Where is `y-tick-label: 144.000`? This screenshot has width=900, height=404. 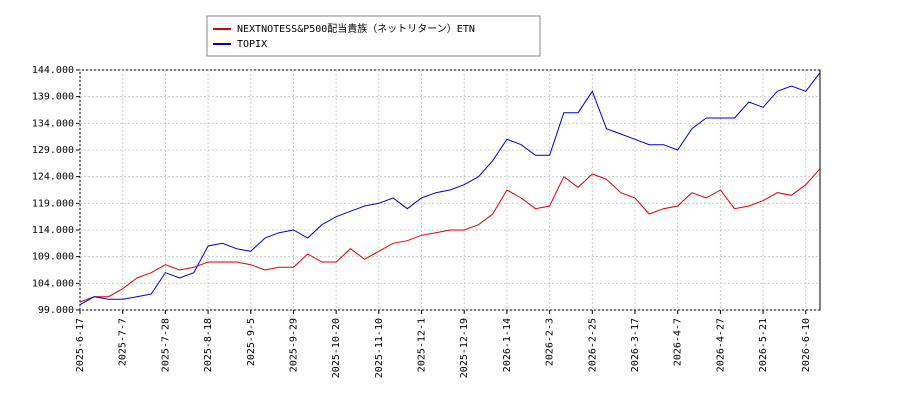 y-tick-label: 144.000 is located at coordinates (53, 70).